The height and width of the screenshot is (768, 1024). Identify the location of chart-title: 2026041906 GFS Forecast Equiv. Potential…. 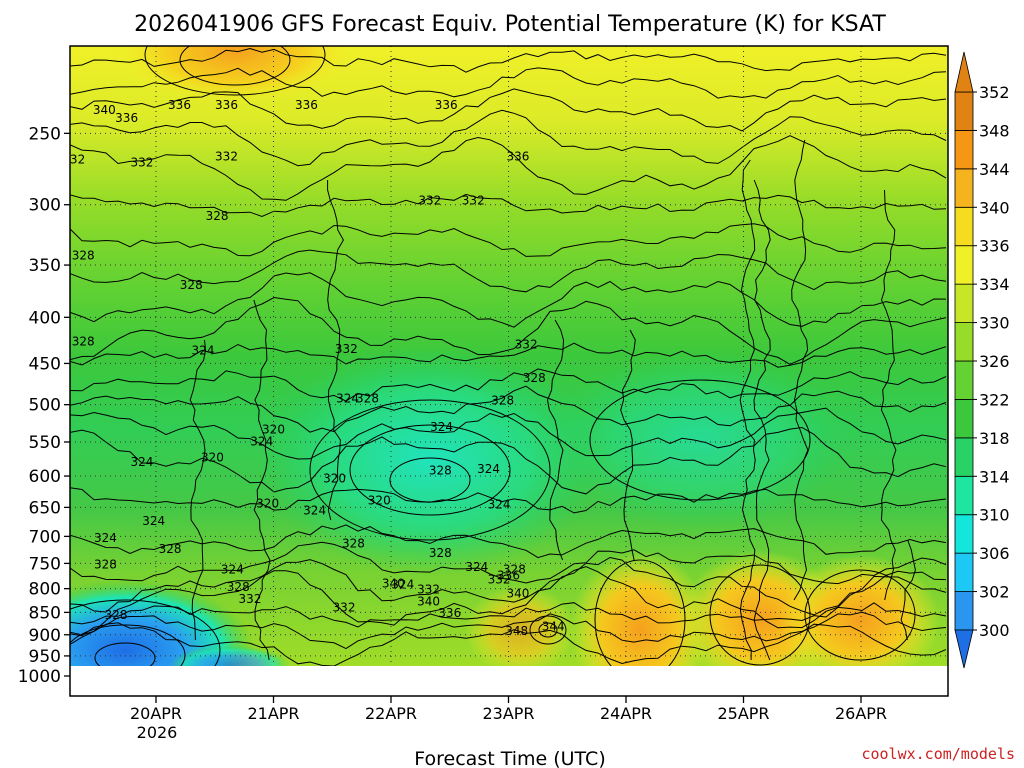
(510, 24).